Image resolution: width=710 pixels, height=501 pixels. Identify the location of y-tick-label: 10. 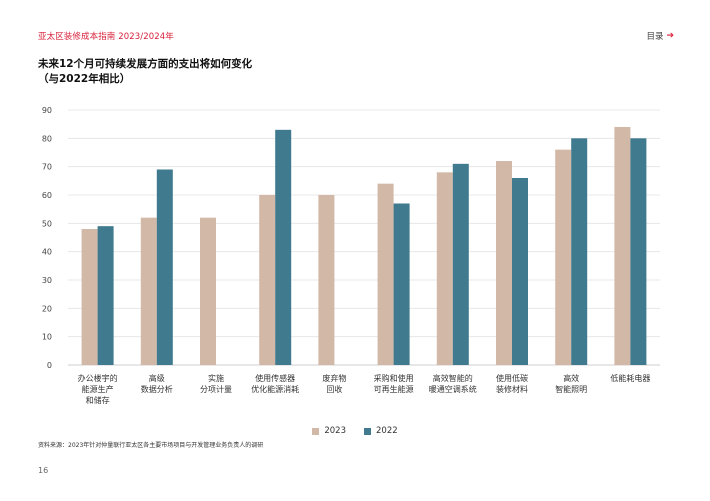
(47, 337).